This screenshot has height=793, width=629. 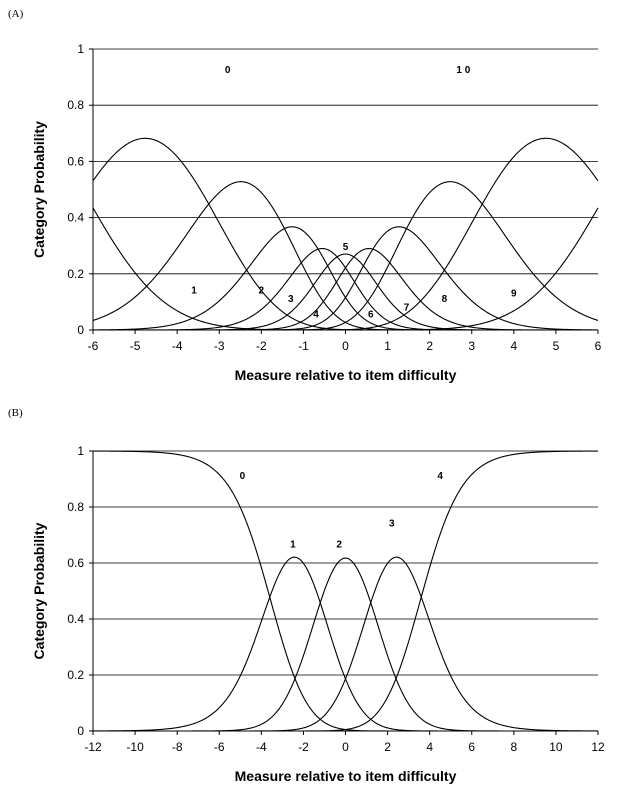 I want to click on curve-label: 5, so click(x=346, y=247).